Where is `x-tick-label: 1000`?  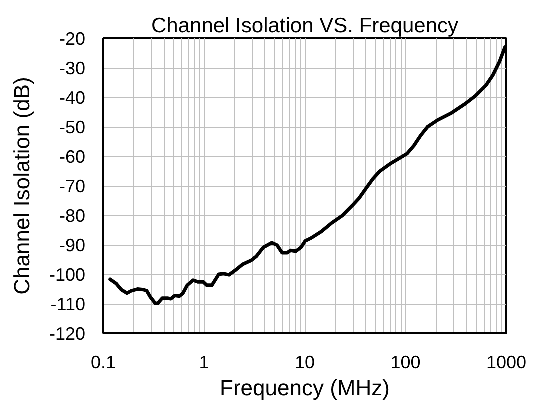
x-tick-label: 1000 is located at coordinates (506, 362).